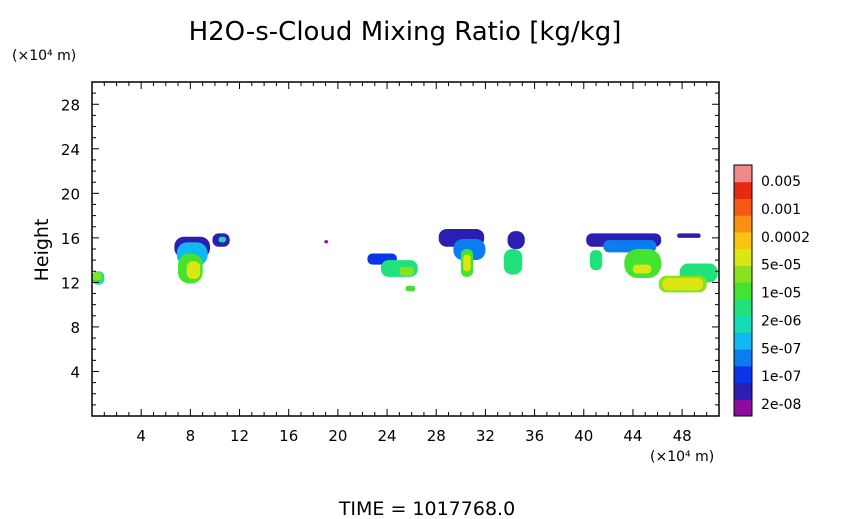 This screenshot has height=519, width=854. Describe the element at coordinates (191, 436) in the screenshot. I see `x-tick-label: 8` at that location.